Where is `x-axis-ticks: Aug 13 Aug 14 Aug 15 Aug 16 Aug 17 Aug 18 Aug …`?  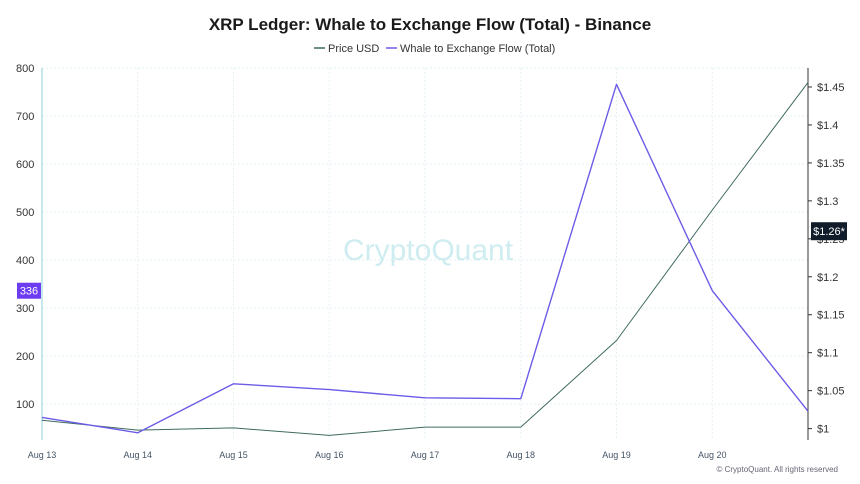 x-axis-ticks: Aug 13 Aug 14 Aug 15 Aug 16 Aug 17 Aug 18 Aug … is located at coordinates (377, 455).